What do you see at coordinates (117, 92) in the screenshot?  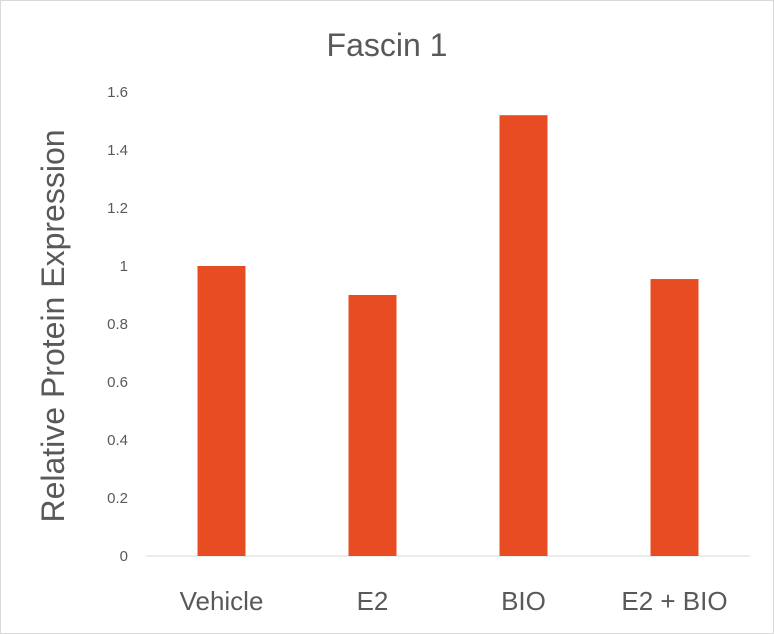 I see `y-tick-label: 1.6` at bounding box center [117, 92].